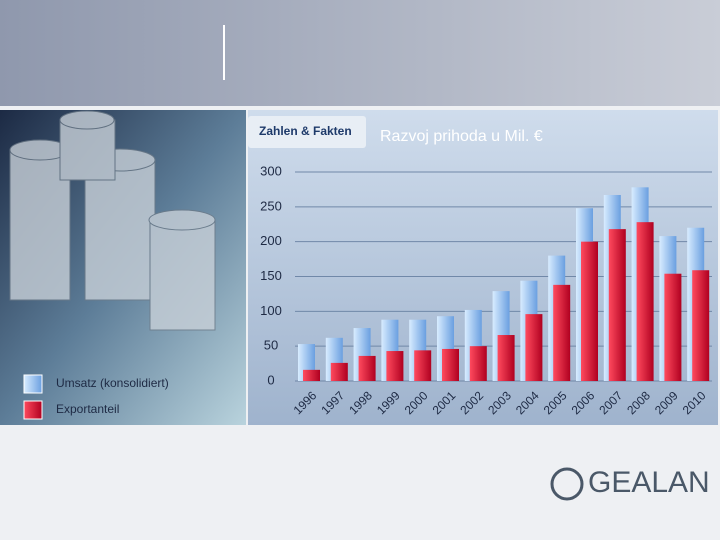 This screenshot has height=545, width=720. What do you see at coordinates (567, 484) in the screenshot?
I see `logo-mark` at bounding box center [567, 484].